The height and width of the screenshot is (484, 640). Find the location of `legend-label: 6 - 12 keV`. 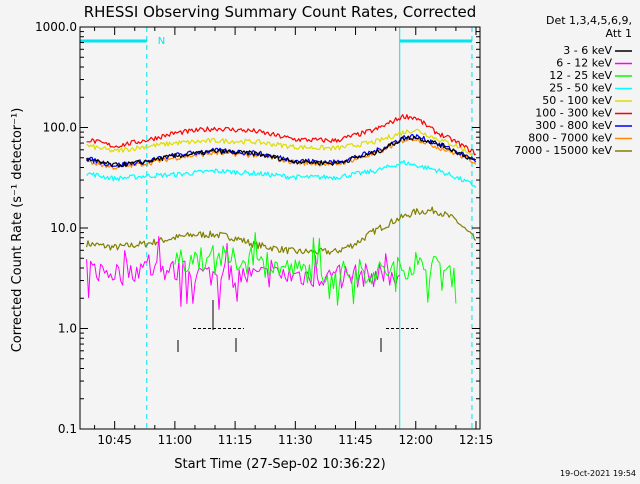

legend-label: 6 - 12 keV is located at coordinates (584, 63).